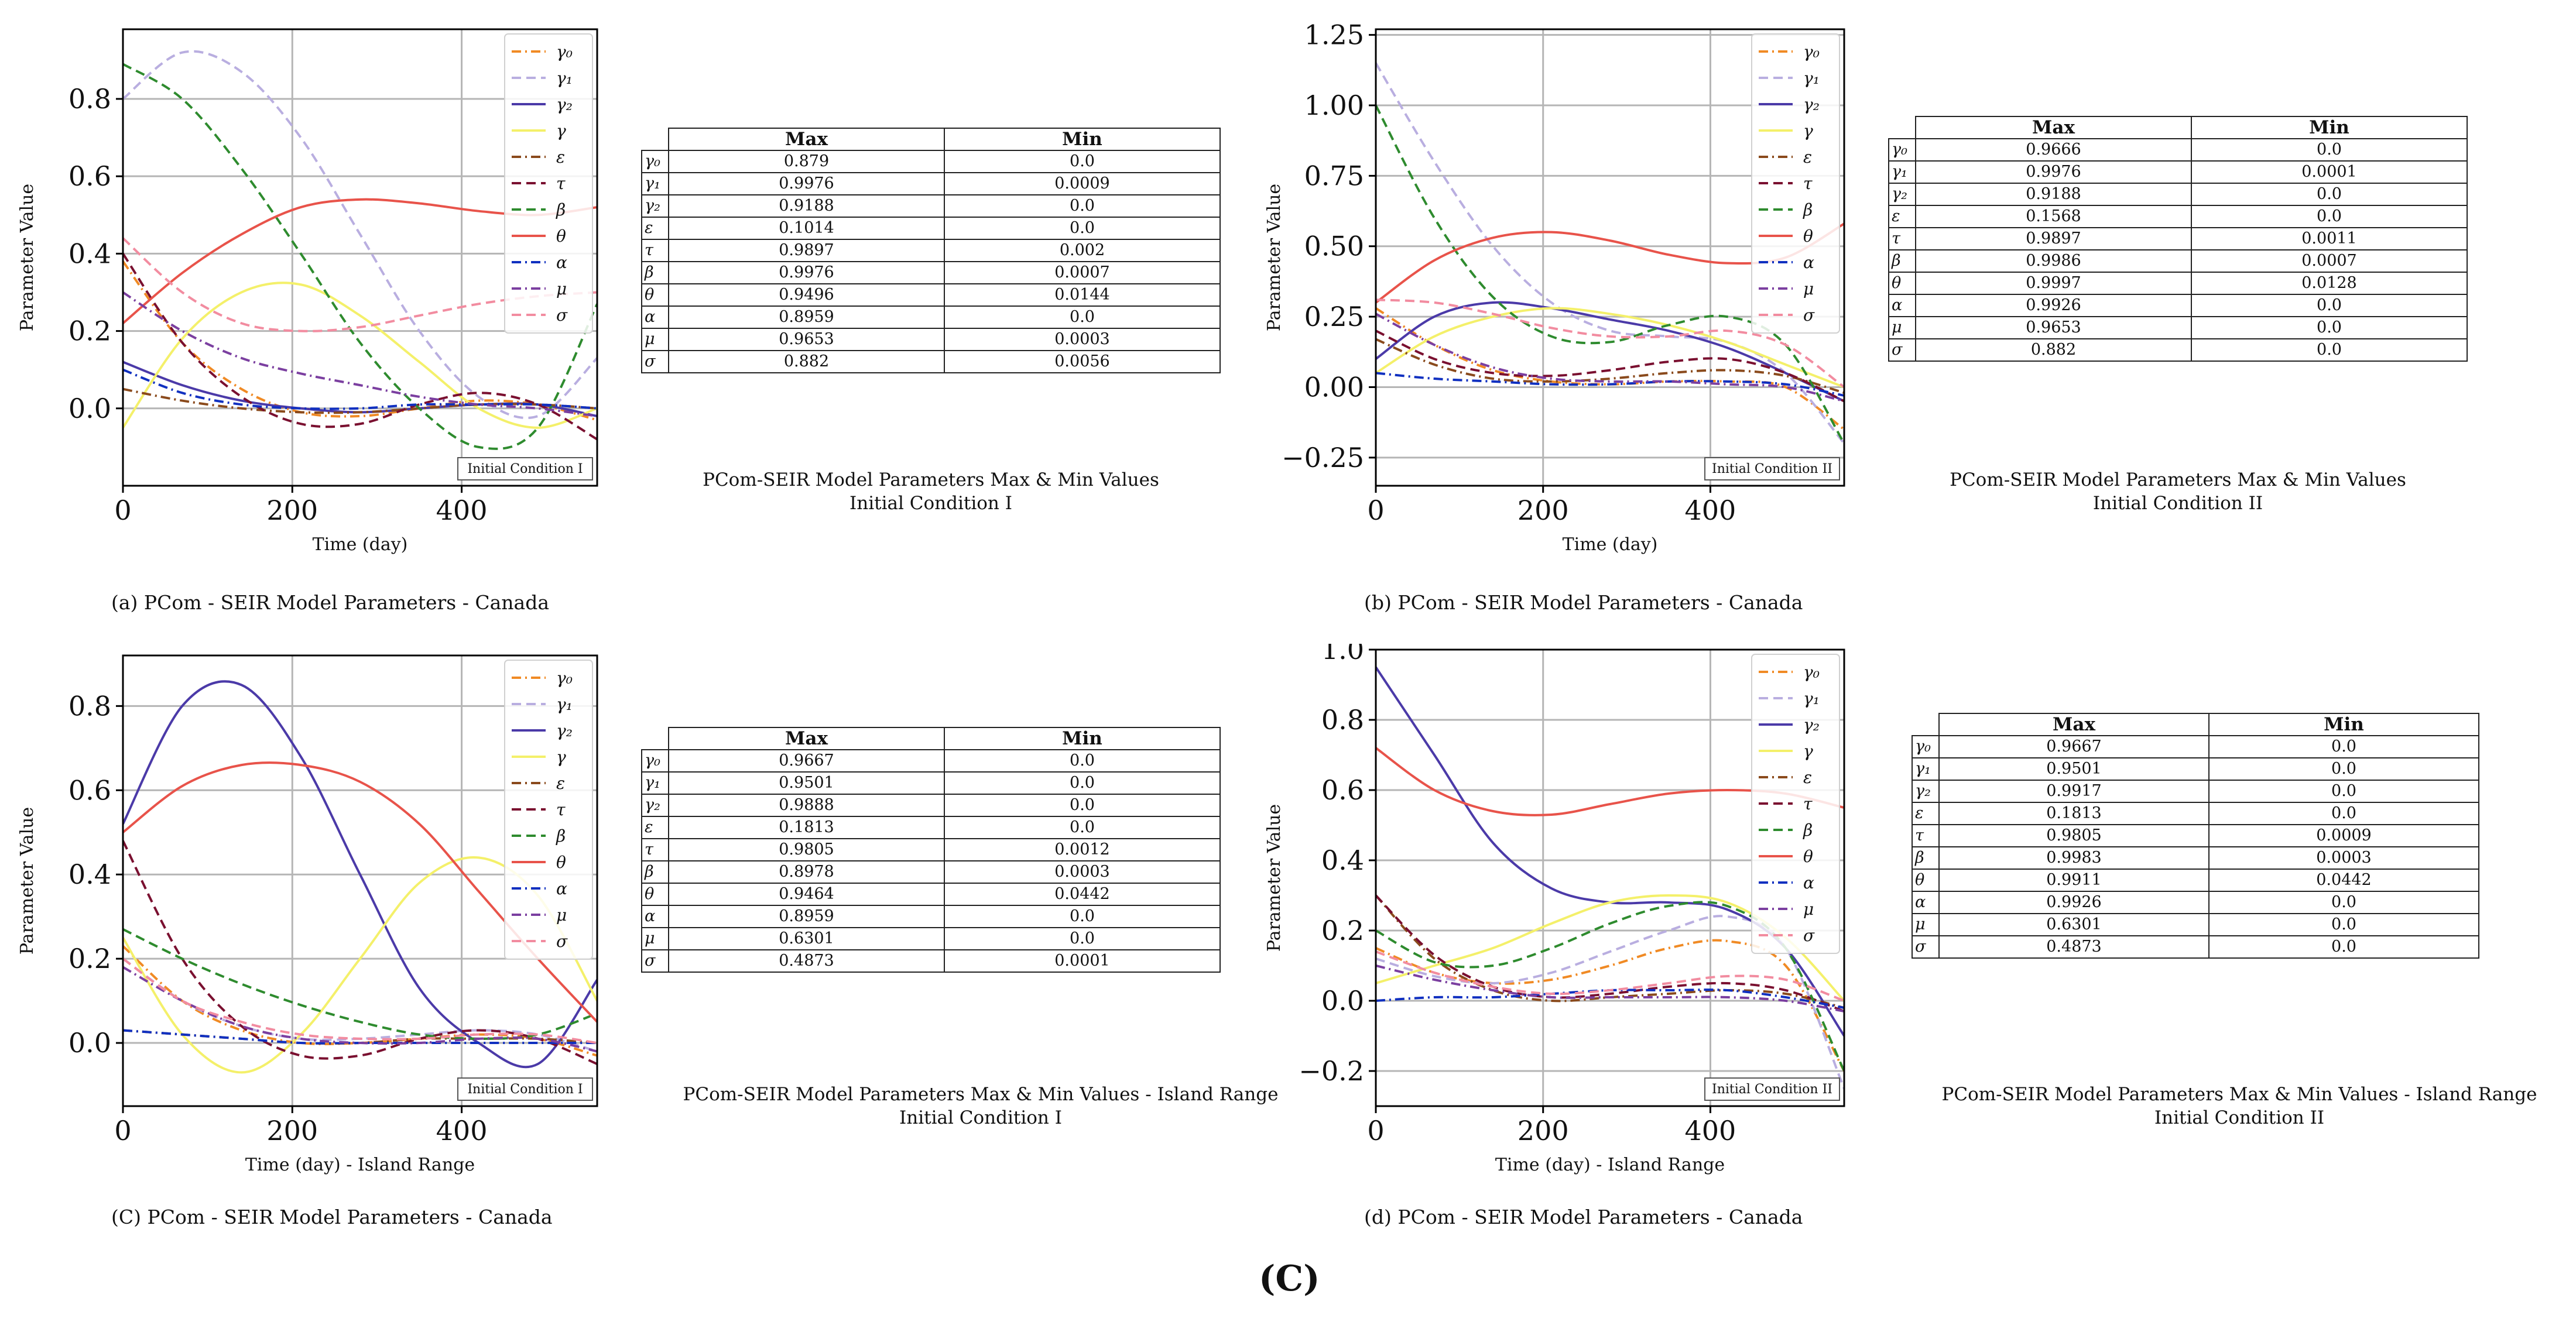 Image resolution: width=2576 pixels, height=1325 pixels. I want to click on parameter-symbol: γ₁, so click(655, 783).